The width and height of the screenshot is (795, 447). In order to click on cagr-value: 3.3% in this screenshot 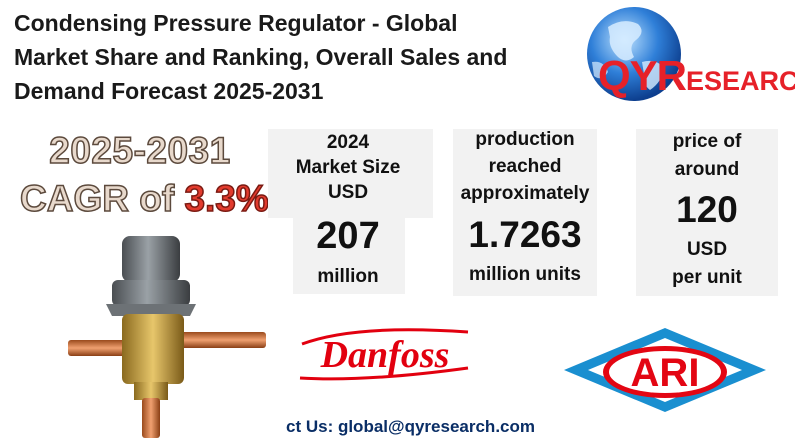, I will do `click(227, 198)`.